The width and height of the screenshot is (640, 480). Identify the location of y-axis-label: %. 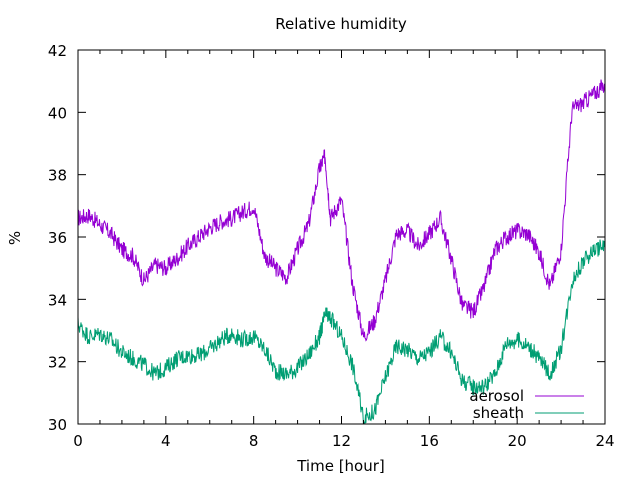
(15, 238).